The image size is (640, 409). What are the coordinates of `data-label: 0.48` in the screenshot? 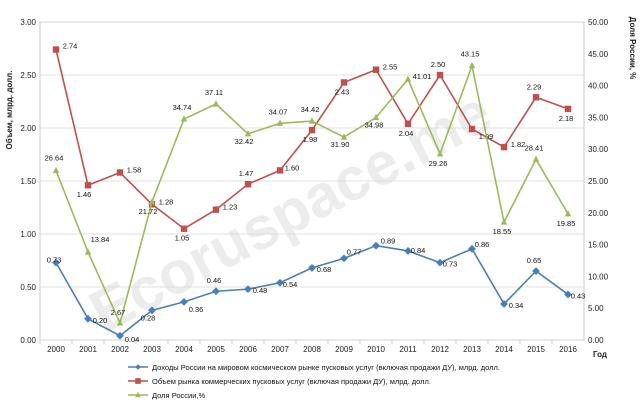 It's located at (260, 290).